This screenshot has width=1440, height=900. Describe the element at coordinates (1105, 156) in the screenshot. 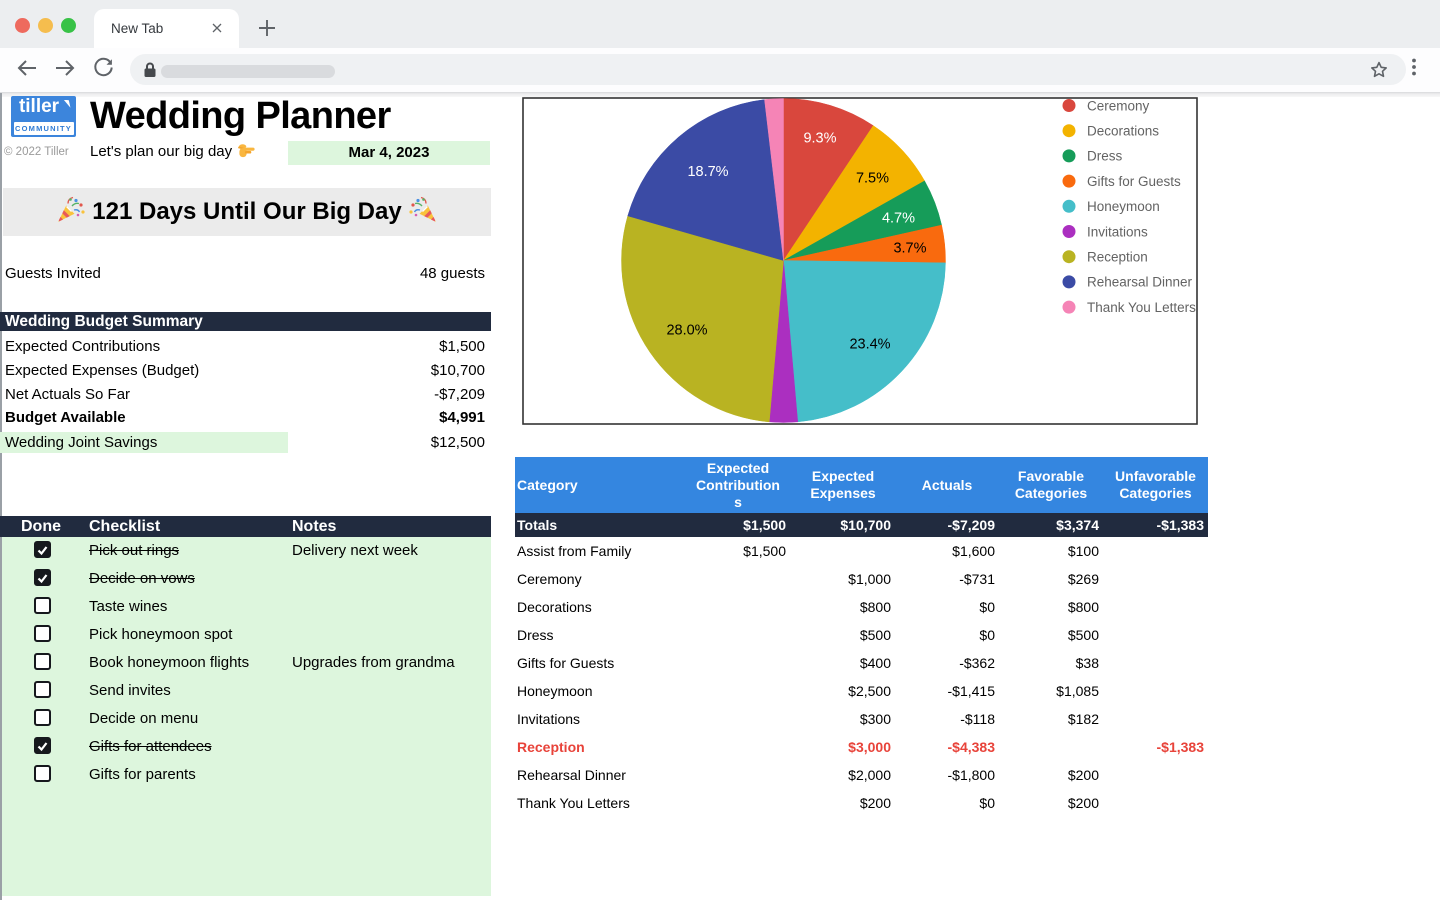

I see `svg-text: Dress` at that location.